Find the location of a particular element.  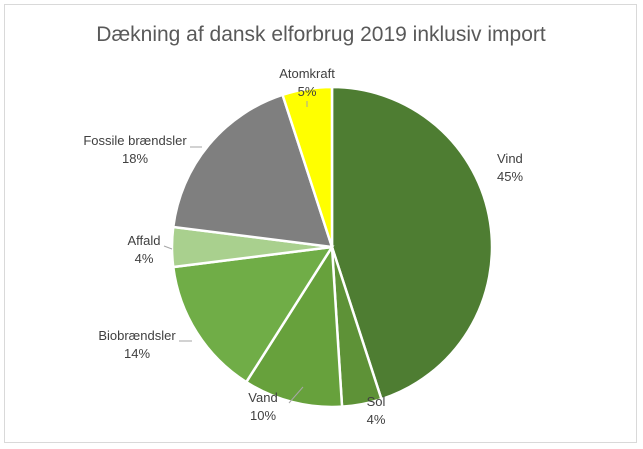

slice-label-name: Vand is located at coordinates (262, 397).